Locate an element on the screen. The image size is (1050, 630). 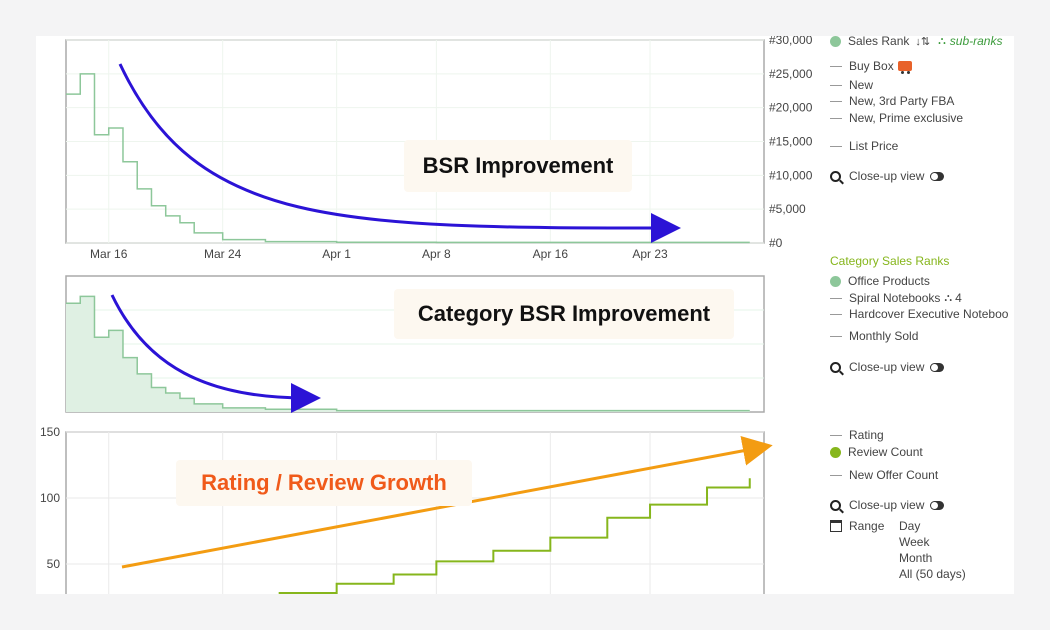
legend-new: New is located at coordinates (851, 85).